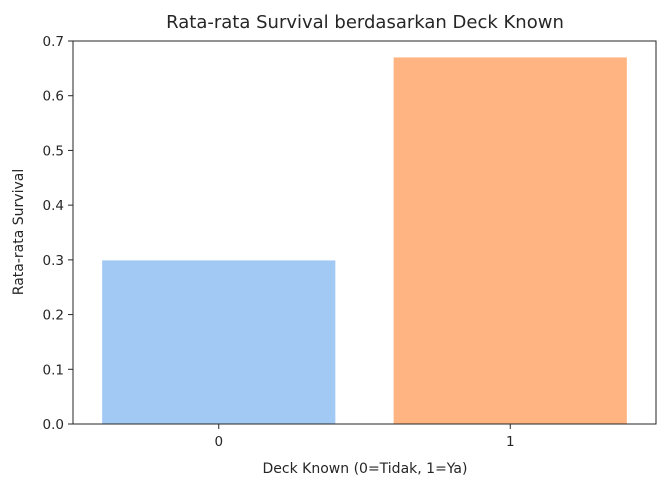  What do you see at coordinates (53, 316) in the screenshot?
I see `y-tick-label: 0.2` at bounding box center [53, 316].